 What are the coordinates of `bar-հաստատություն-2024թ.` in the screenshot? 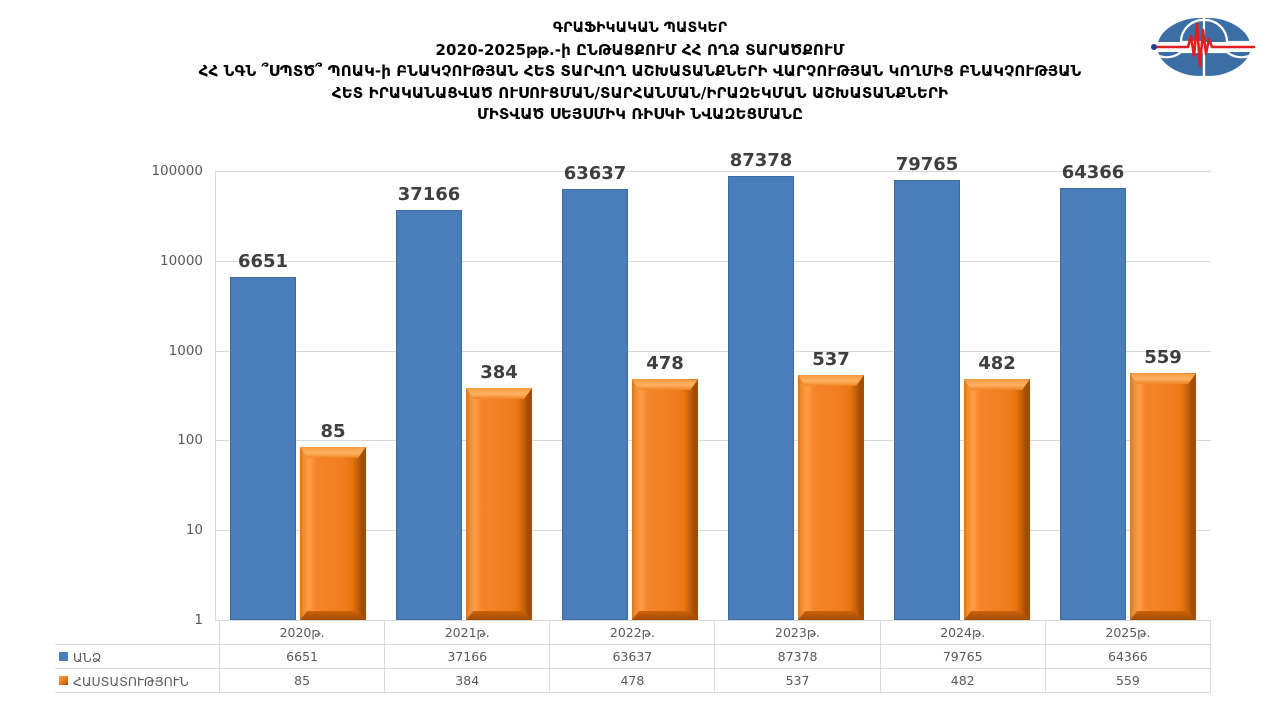 It's located at (997, 499).